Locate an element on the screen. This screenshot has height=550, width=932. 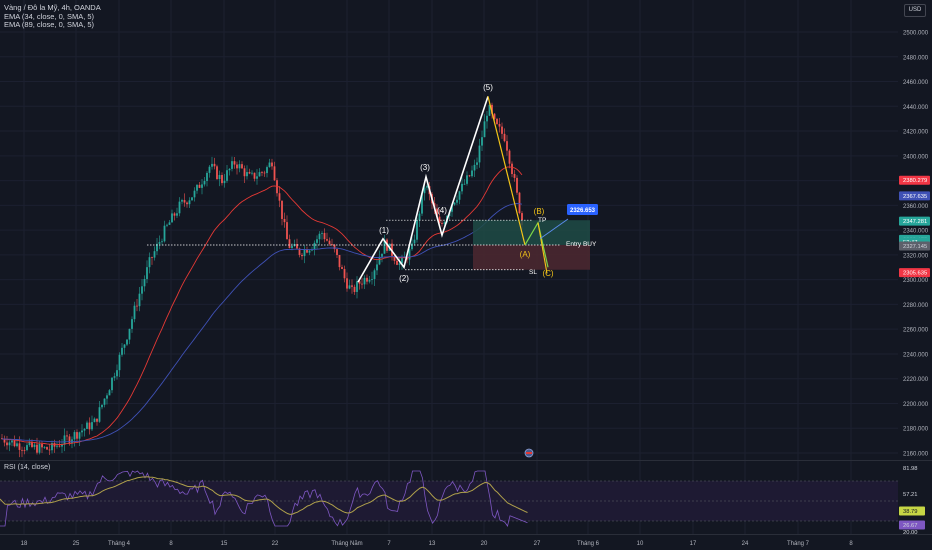
time-axis-border is located at coordinates (466, 534).